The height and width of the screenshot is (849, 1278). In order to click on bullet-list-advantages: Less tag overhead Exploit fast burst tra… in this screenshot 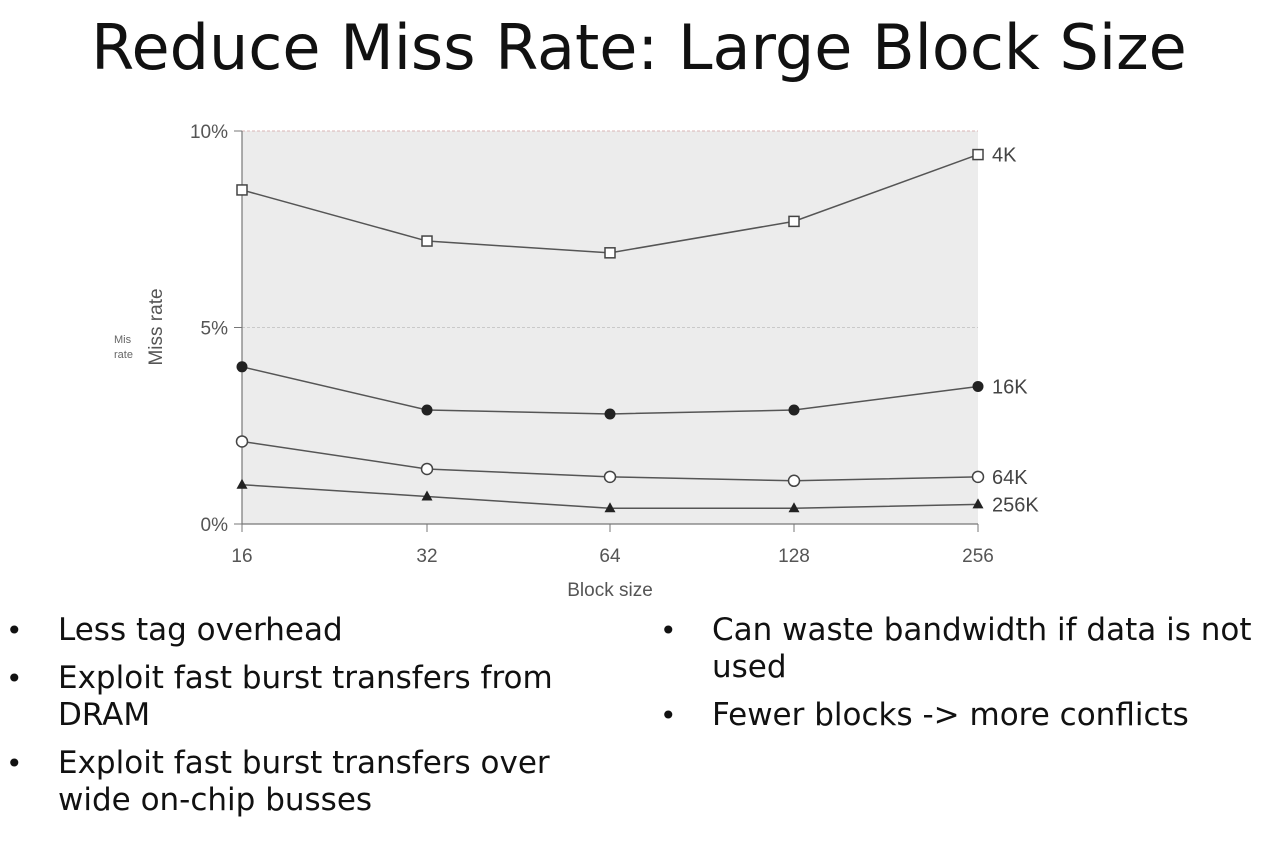, I will do `click(286, 721)`.